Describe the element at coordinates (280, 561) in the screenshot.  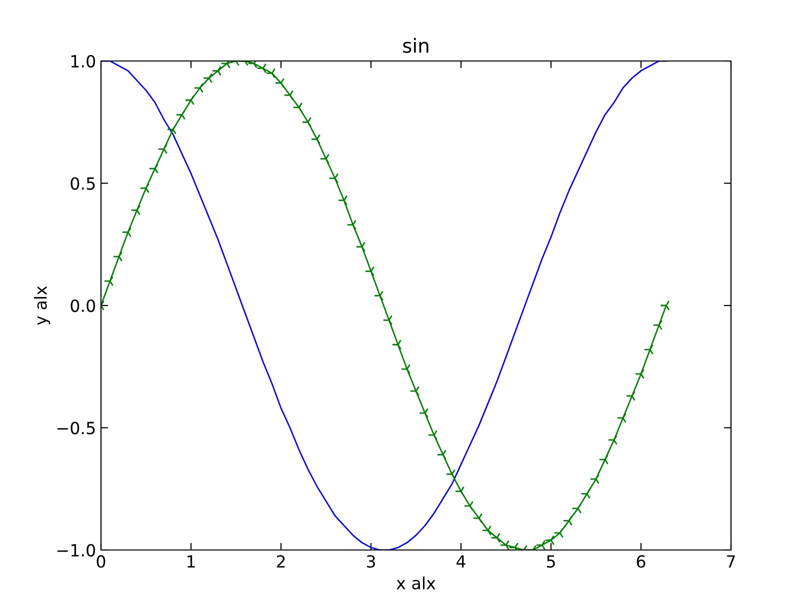
I see `x-tick-label: 2` at that location.